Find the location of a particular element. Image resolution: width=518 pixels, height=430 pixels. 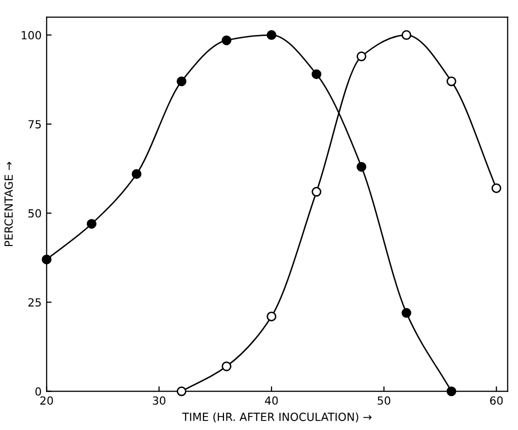

x-tick-label: 40 is located at coordinates (271, 400).